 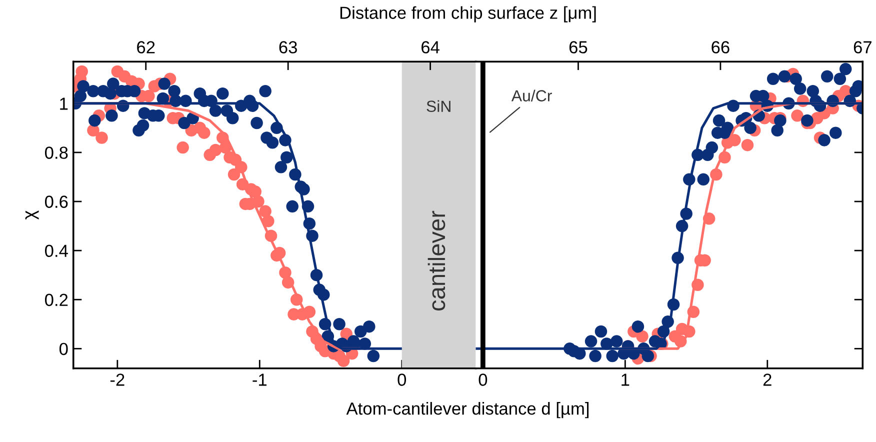 I want to click on band-label: cantilever, so click(x=437, y=260).